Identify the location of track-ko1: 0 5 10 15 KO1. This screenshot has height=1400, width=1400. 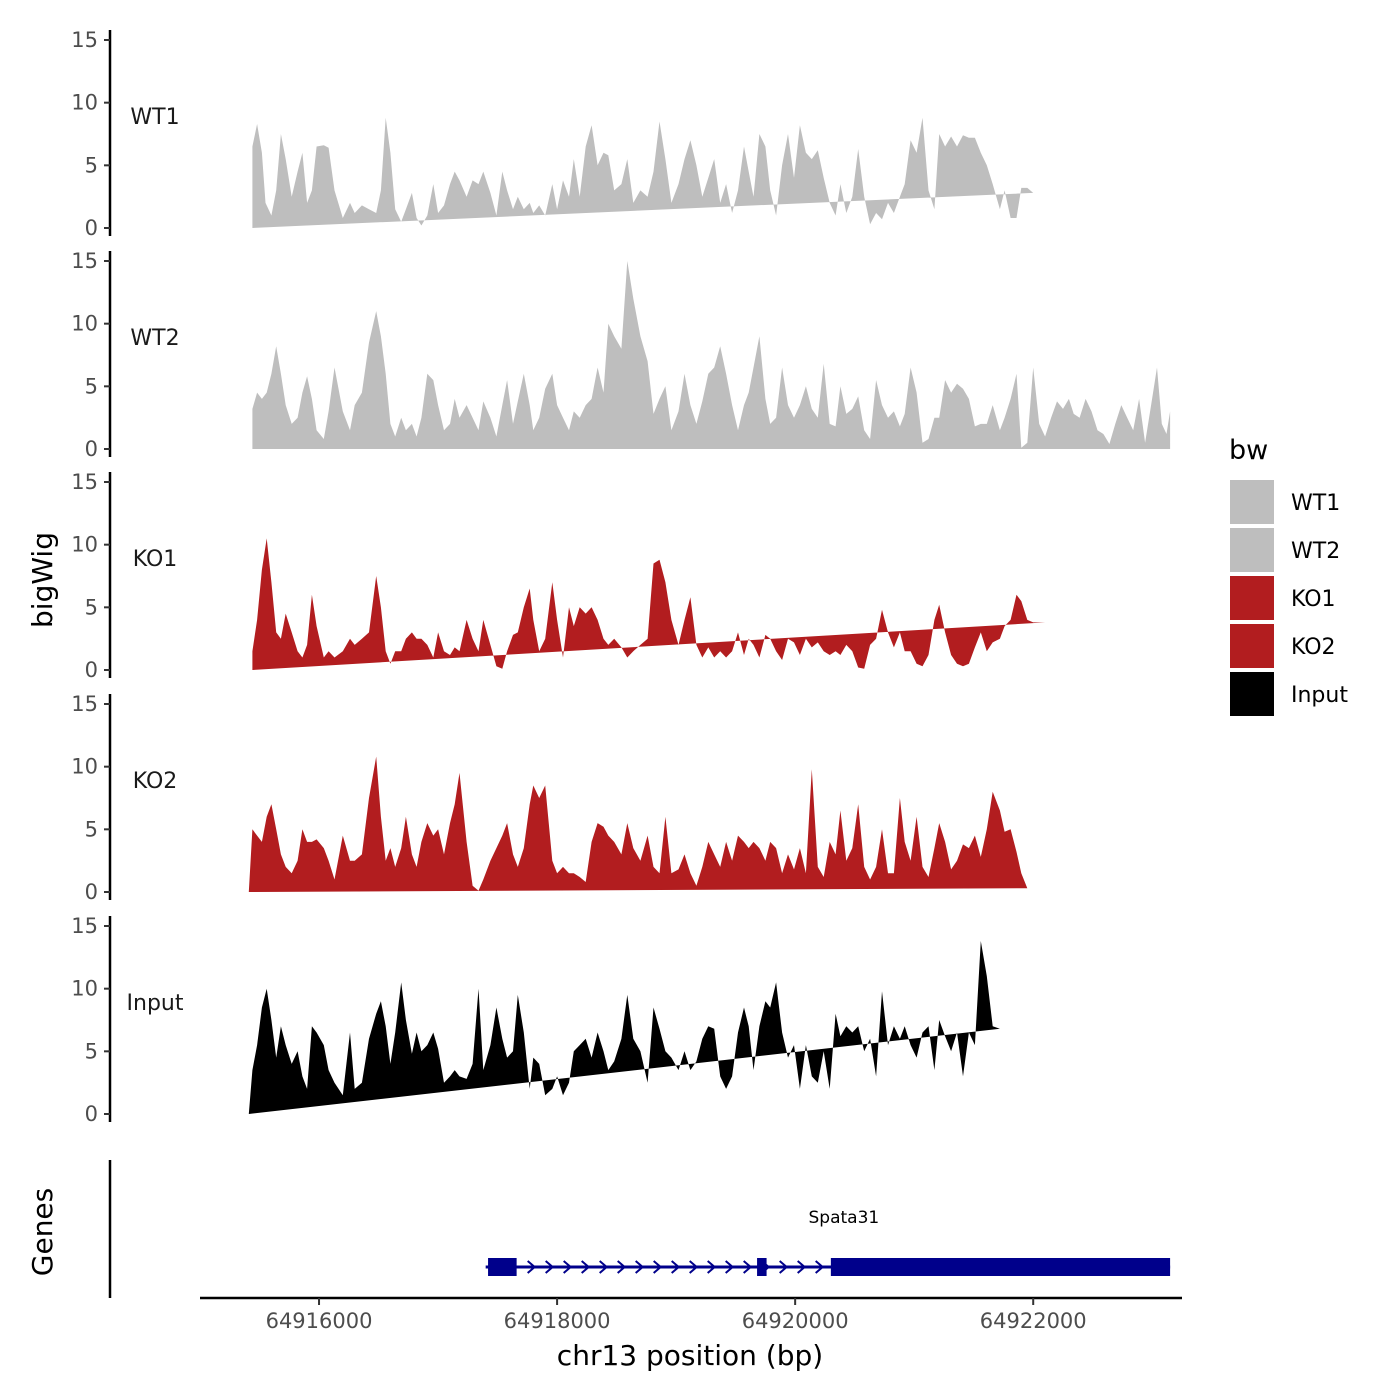
(558, 576).